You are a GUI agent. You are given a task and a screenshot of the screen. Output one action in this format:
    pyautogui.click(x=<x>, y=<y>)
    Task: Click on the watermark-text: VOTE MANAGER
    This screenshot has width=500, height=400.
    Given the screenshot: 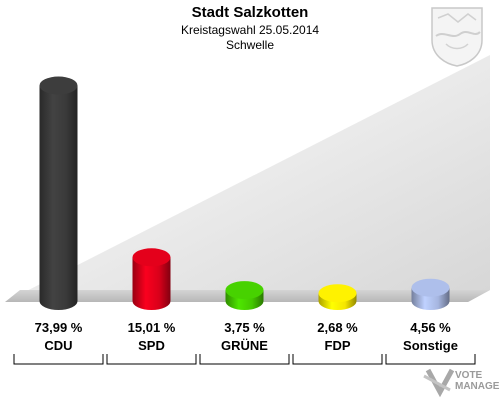 What is the action you would take?
    pyautogui.click(x=477, y=381)
    